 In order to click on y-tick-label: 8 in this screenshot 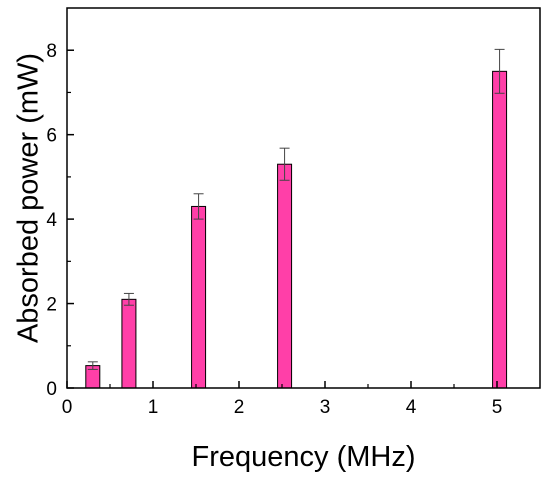, I will do `click(51, 51)`.